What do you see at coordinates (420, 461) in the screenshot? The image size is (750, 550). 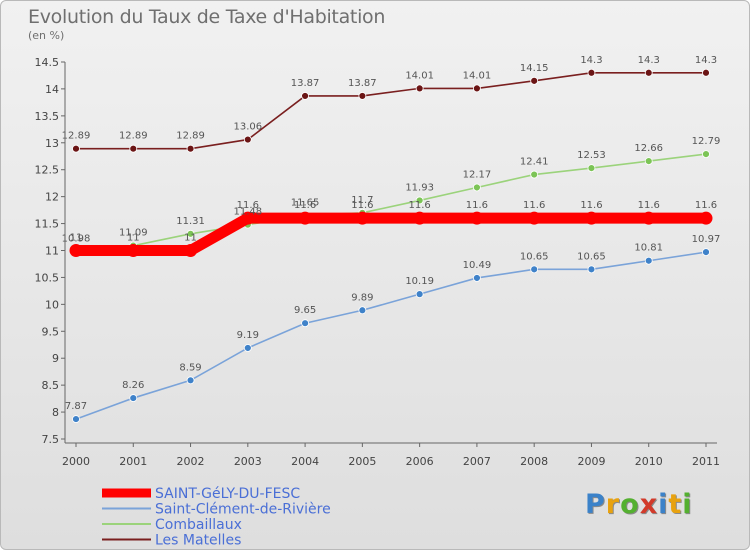 I see `x-tick-label: 2006` at bounding box center [420, 461].